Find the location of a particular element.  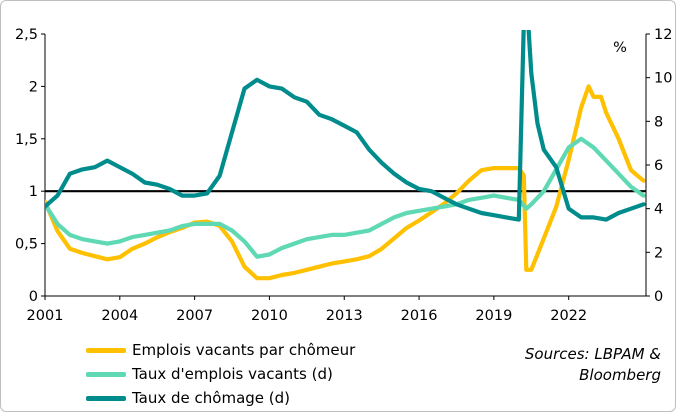

legend-item-emplois-vacants: Emplois vacants par chômeur is located at coordinates (220, 350).